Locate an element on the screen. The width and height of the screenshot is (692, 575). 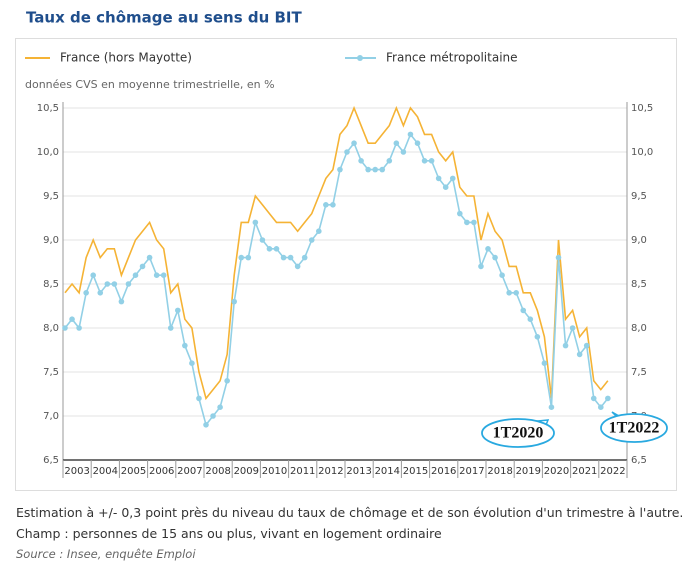
y-tick-label: 7,0 is located at coordinates (51, 416).